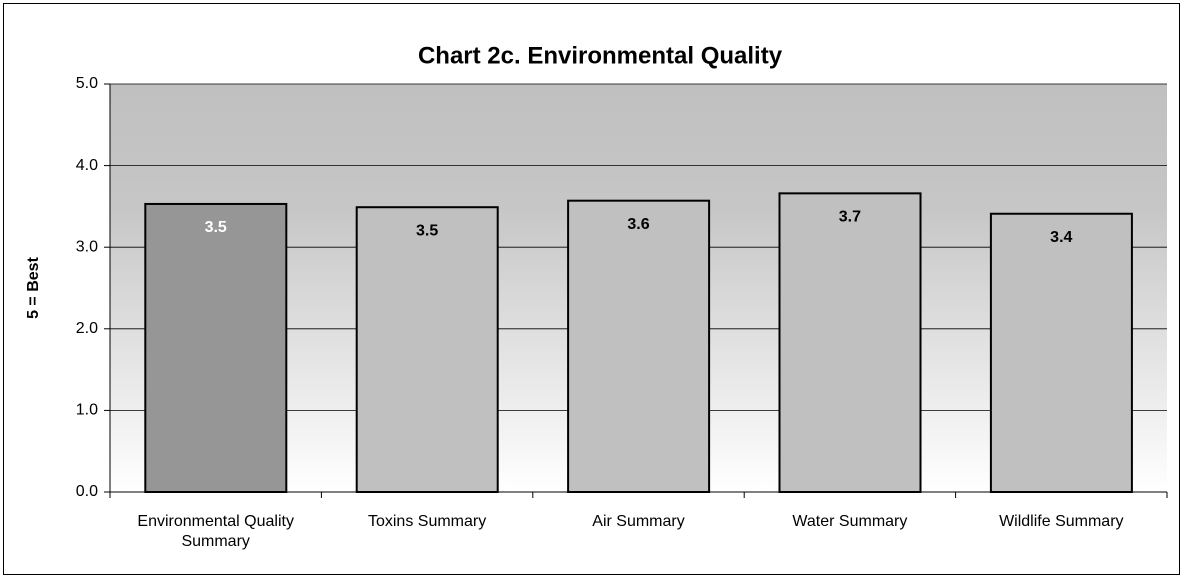  I want to click on value-label: 3.6, so click(638, 224).